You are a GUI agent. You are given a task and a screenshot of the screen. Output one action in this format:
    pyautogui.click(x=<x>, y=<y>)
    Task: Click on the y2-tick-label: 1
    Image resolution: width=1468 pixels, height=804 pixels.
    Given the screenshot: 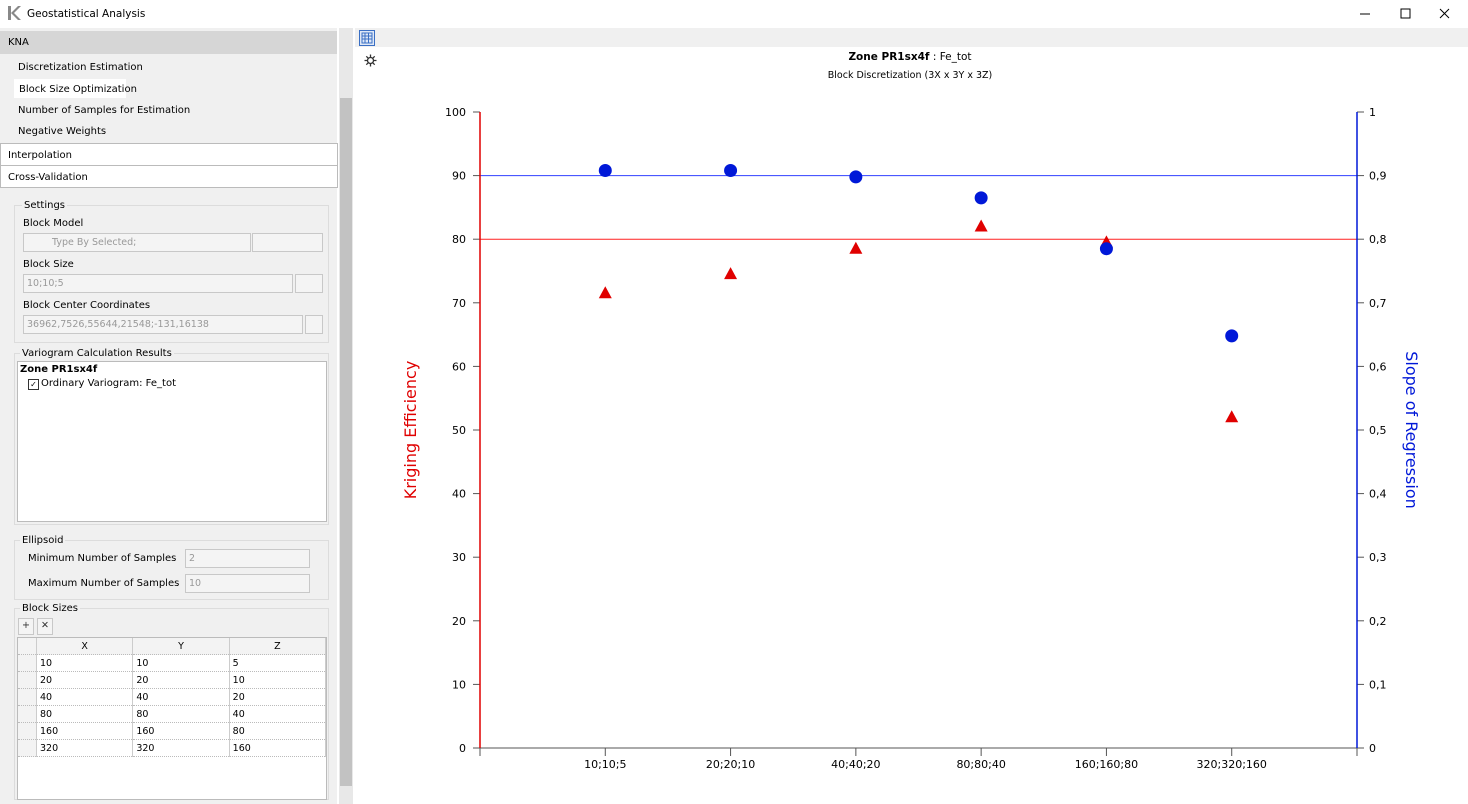 What is the action you would take?
    pyautogui.click(x=1372, y=112)
    